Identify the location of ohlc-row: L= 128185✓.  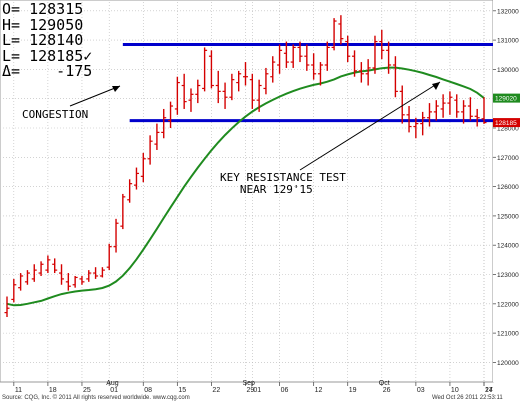
(47, 55).